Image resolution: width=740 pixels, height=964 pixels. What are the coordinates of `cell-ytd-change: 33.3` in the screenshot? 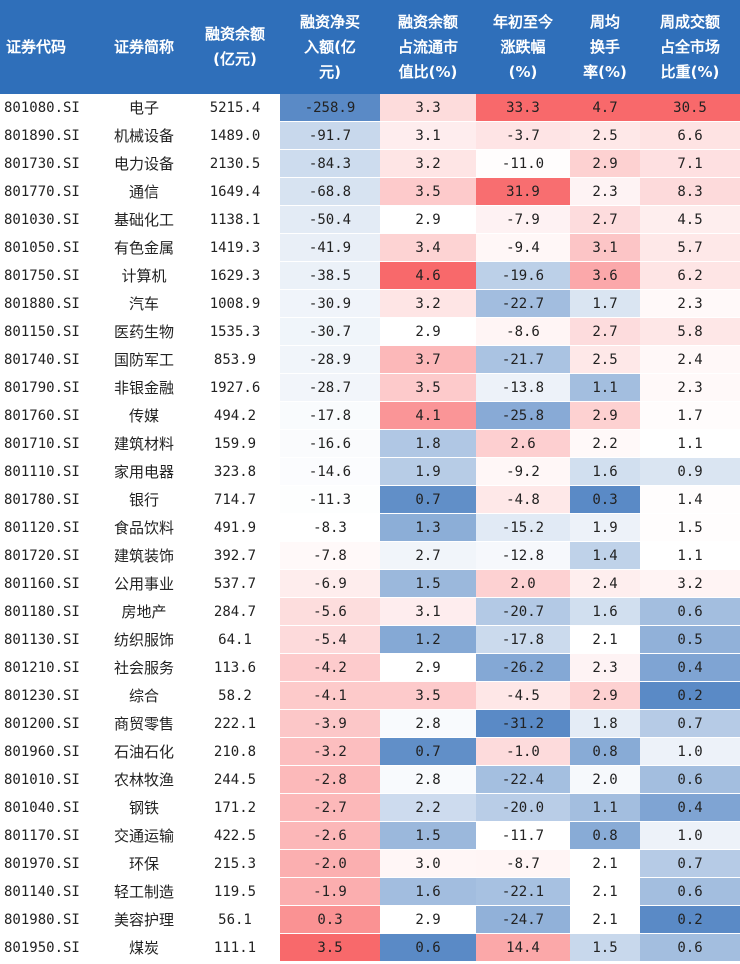 It's located at (523, 108).